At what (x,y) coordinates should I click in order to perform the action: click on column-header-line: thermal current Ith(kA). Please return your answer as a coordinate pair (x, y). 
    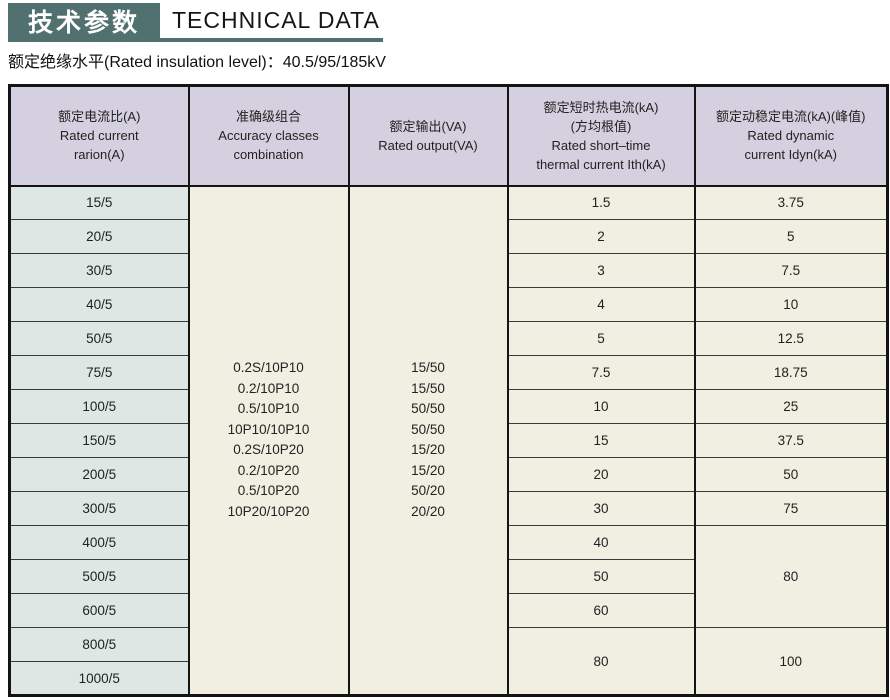
    Looking at the image, I should click on (601, 164).